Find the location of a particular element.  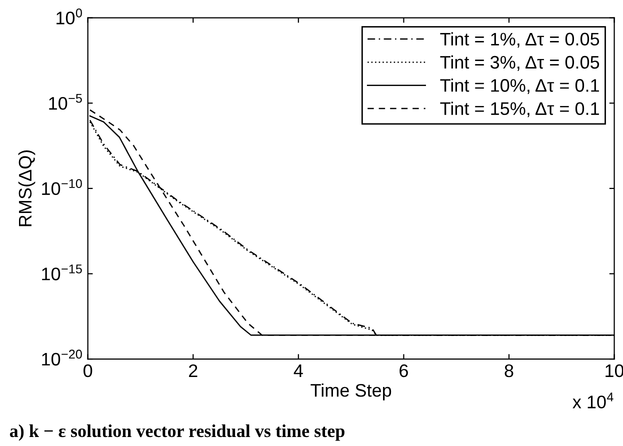

legend-label: Tint = 10%, Δτ = 0.1 is located at coordinates (519, 86).